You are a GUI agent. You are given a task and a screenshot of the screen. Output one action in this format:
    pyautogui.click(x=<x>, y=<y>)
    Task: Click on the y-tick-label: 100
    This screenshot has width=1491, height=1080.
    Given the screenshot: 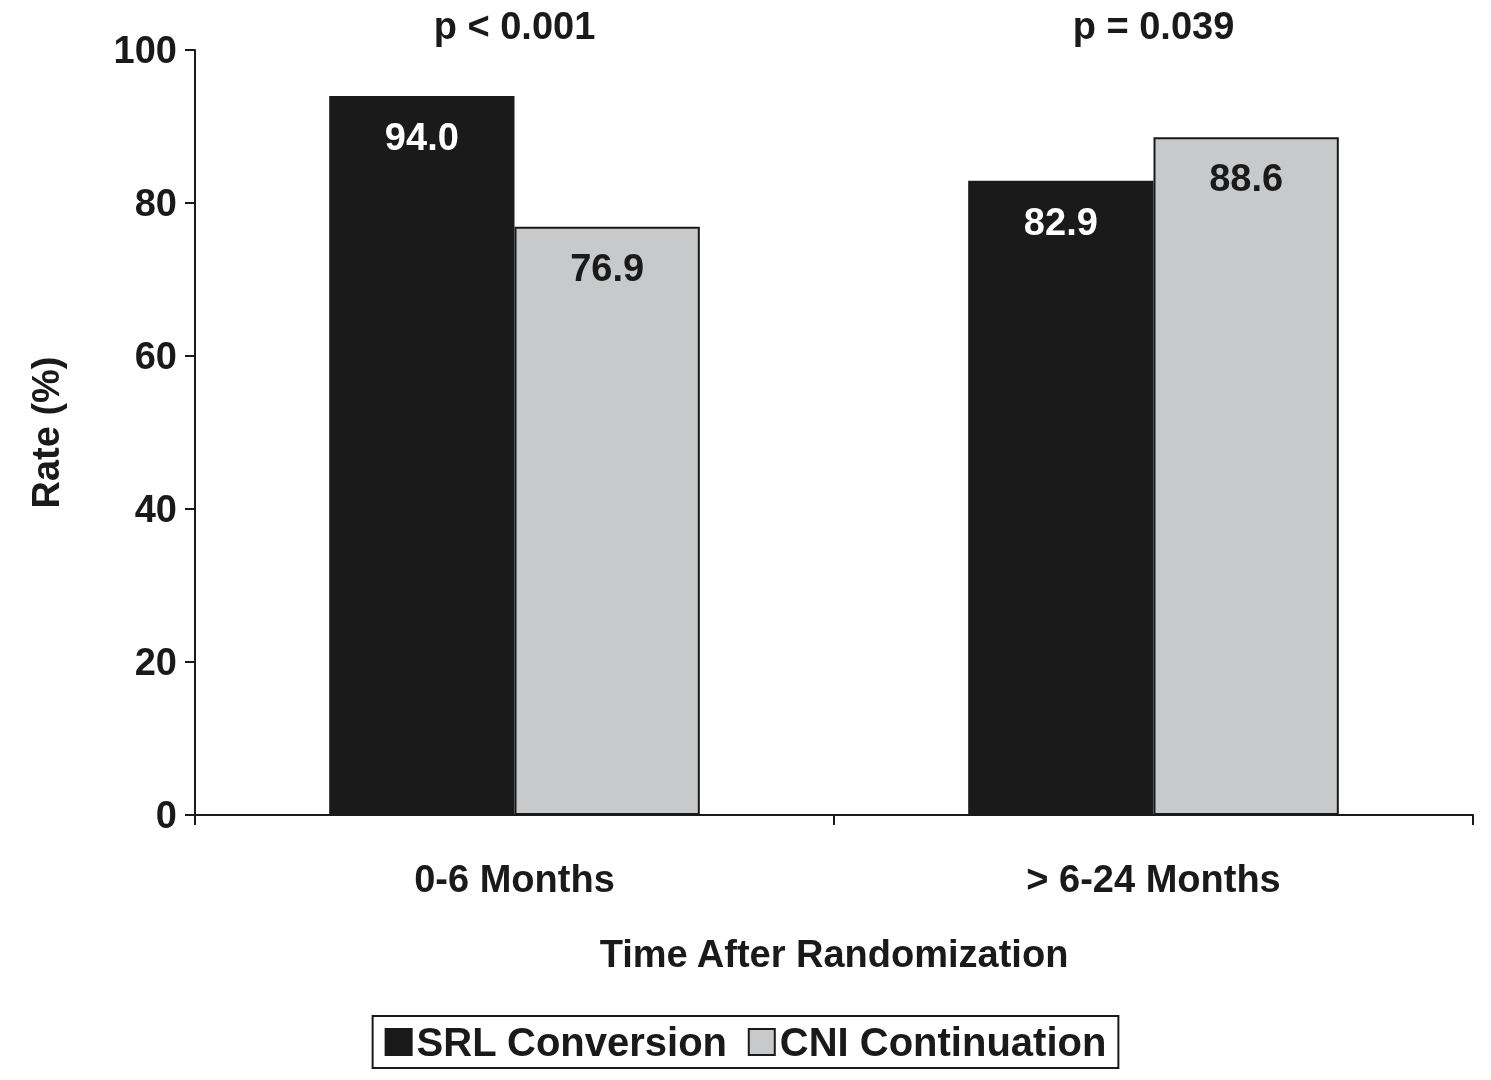 What is the action you would take?
    pyautogui.click(x=145, y=50)
    